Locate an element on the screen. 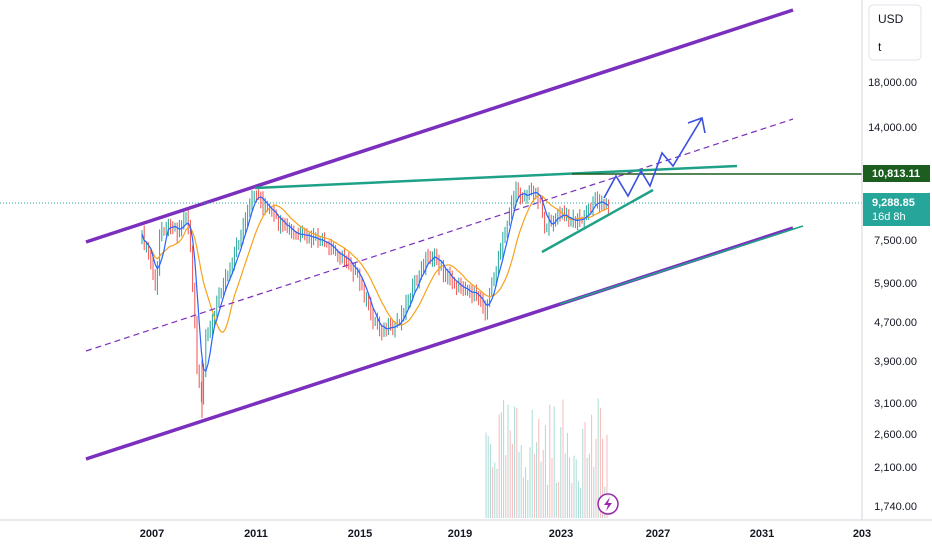  price-tick: 7,500.00 is located at coordinates (895, 241).